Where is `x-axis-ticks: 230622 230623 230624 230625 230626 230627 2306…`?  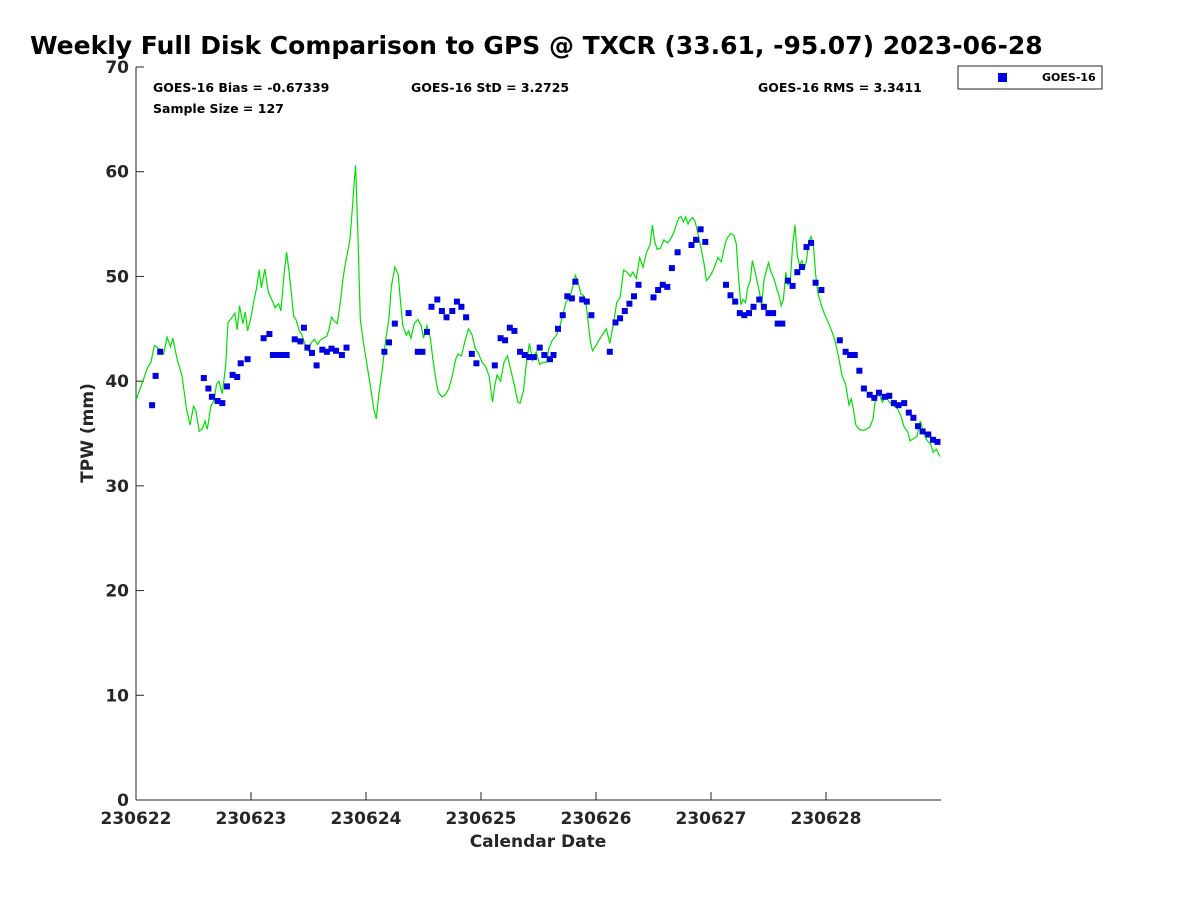
x-axis-ticks: 230622 230623 230624 230625 230626 230627 2306… is located at coordinates (481, 810).